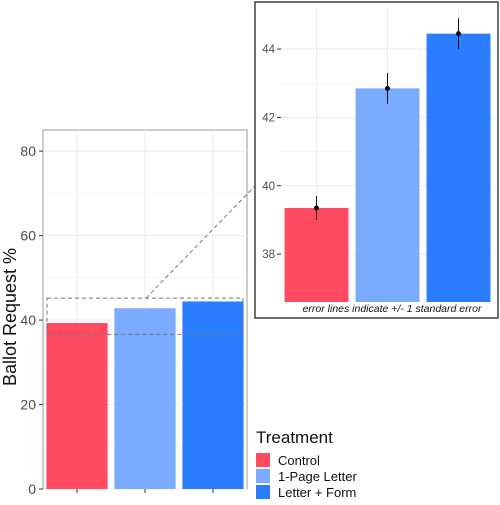 The image size is (500, 505). What do you see at coordinates (28, 320) in the screenshot?
I see `main-y-tick-label: 40` at bounding box center [28, 320].